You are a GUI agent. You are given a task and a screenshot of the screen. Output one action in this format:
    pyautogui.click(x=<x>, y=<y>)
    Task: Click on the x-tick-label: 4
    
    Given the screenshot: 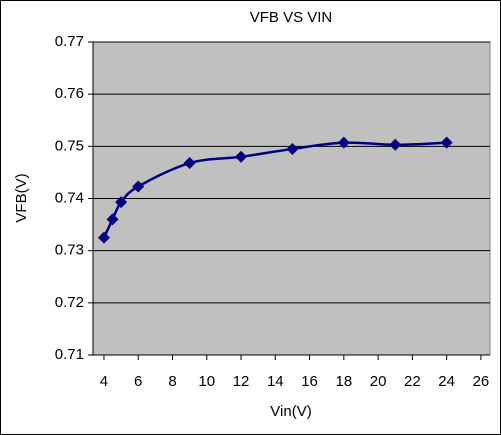 What is the action you would take?
    pyautogui.click(x=104, y=381)
    